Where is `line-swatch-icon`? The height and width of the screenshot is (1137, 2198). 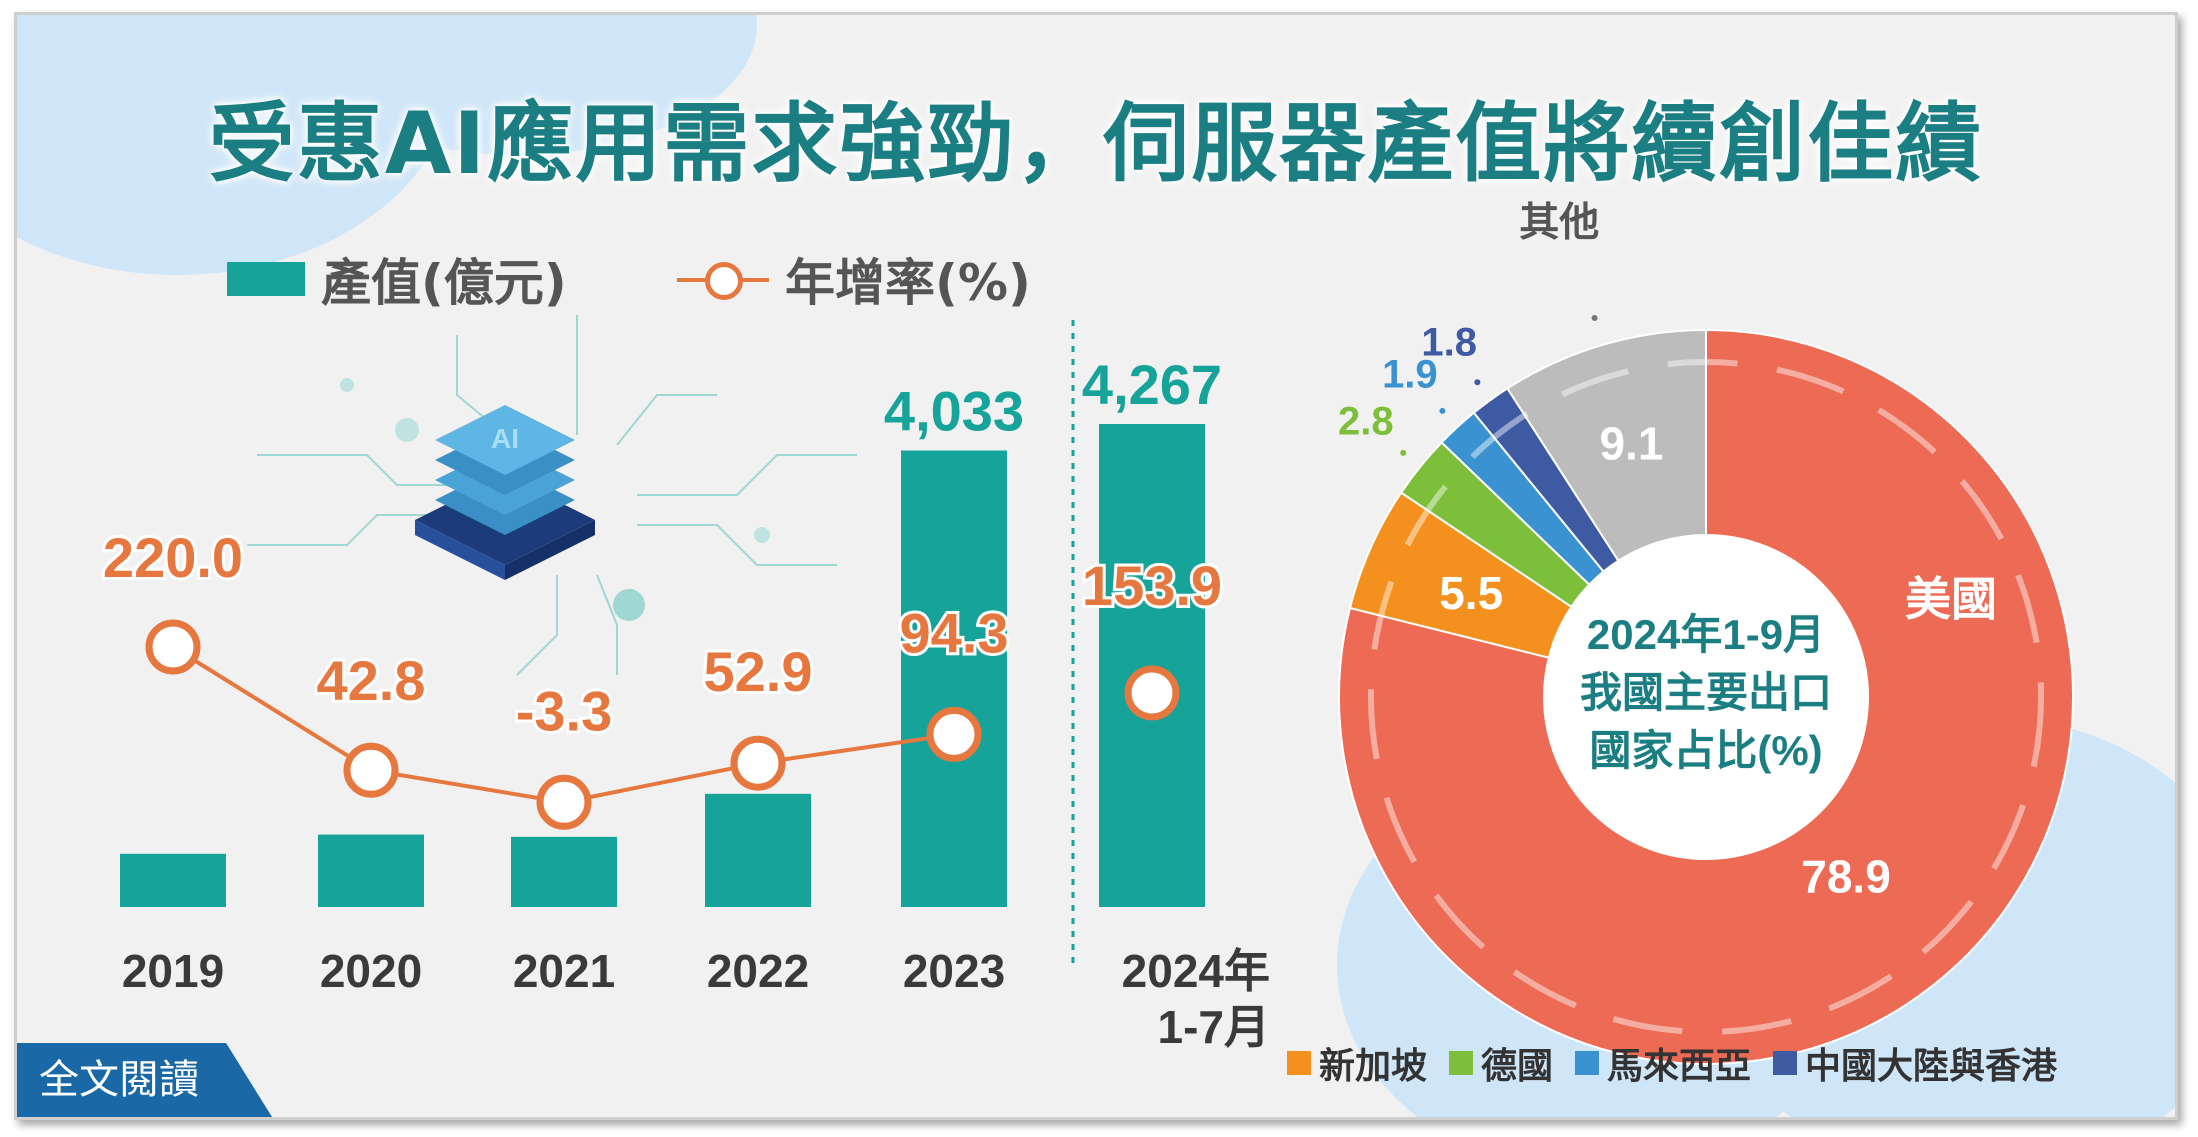 line-swatch-icon is located at coordinates (723, 281).